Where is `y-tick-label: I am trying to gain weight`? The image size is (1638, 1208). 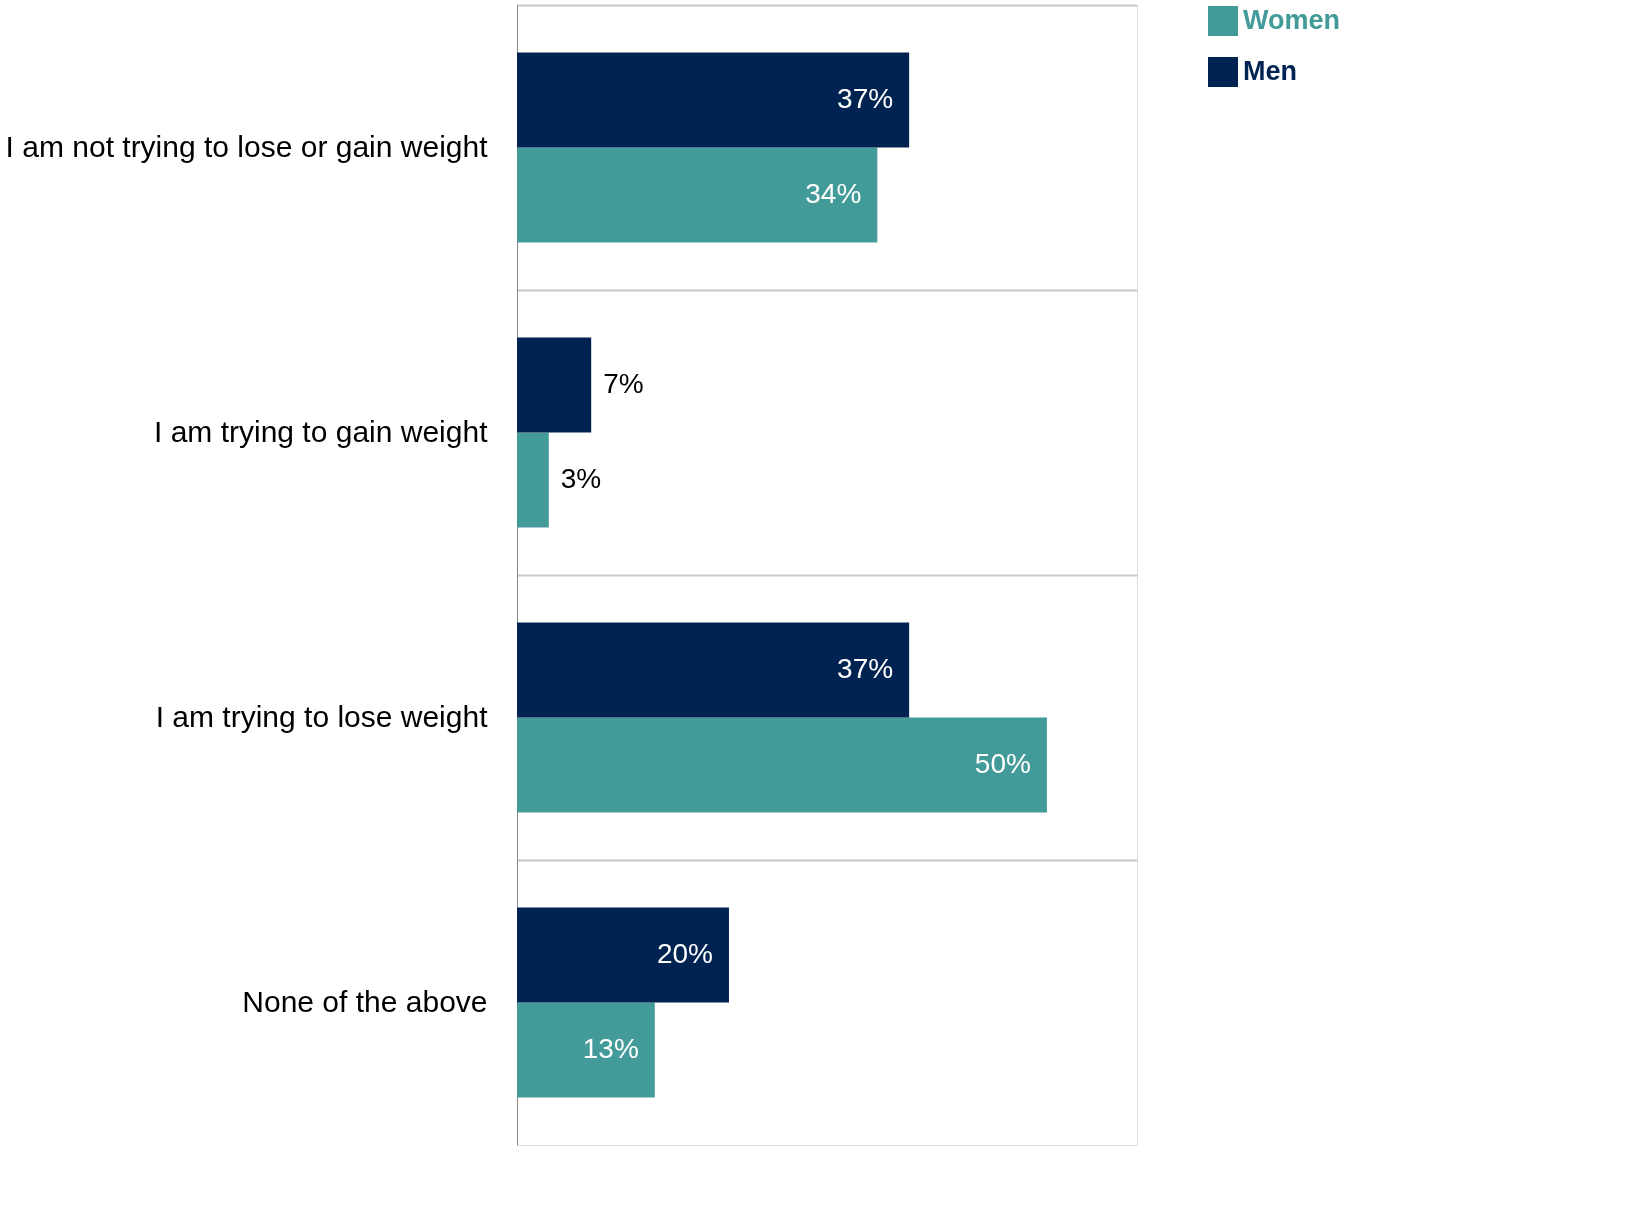 y-tick-label: I am trying to gain weight is located at coordinates (321, 431).